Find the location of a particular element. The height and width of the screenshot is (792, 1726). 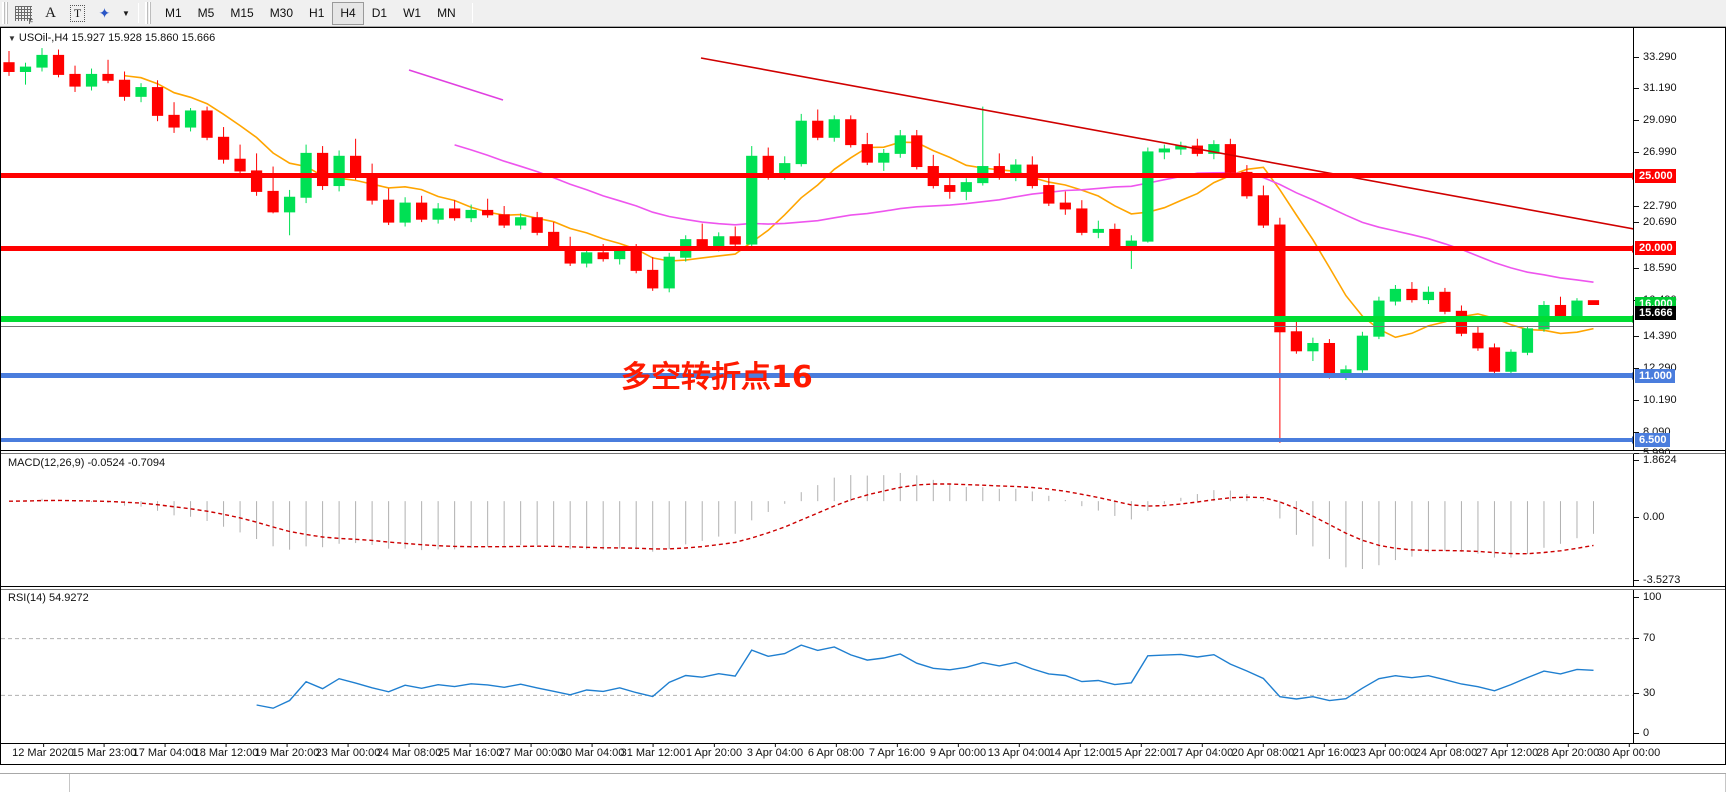

time-tick: 9 Apr 00:00 is located at coordinates (958, 751).